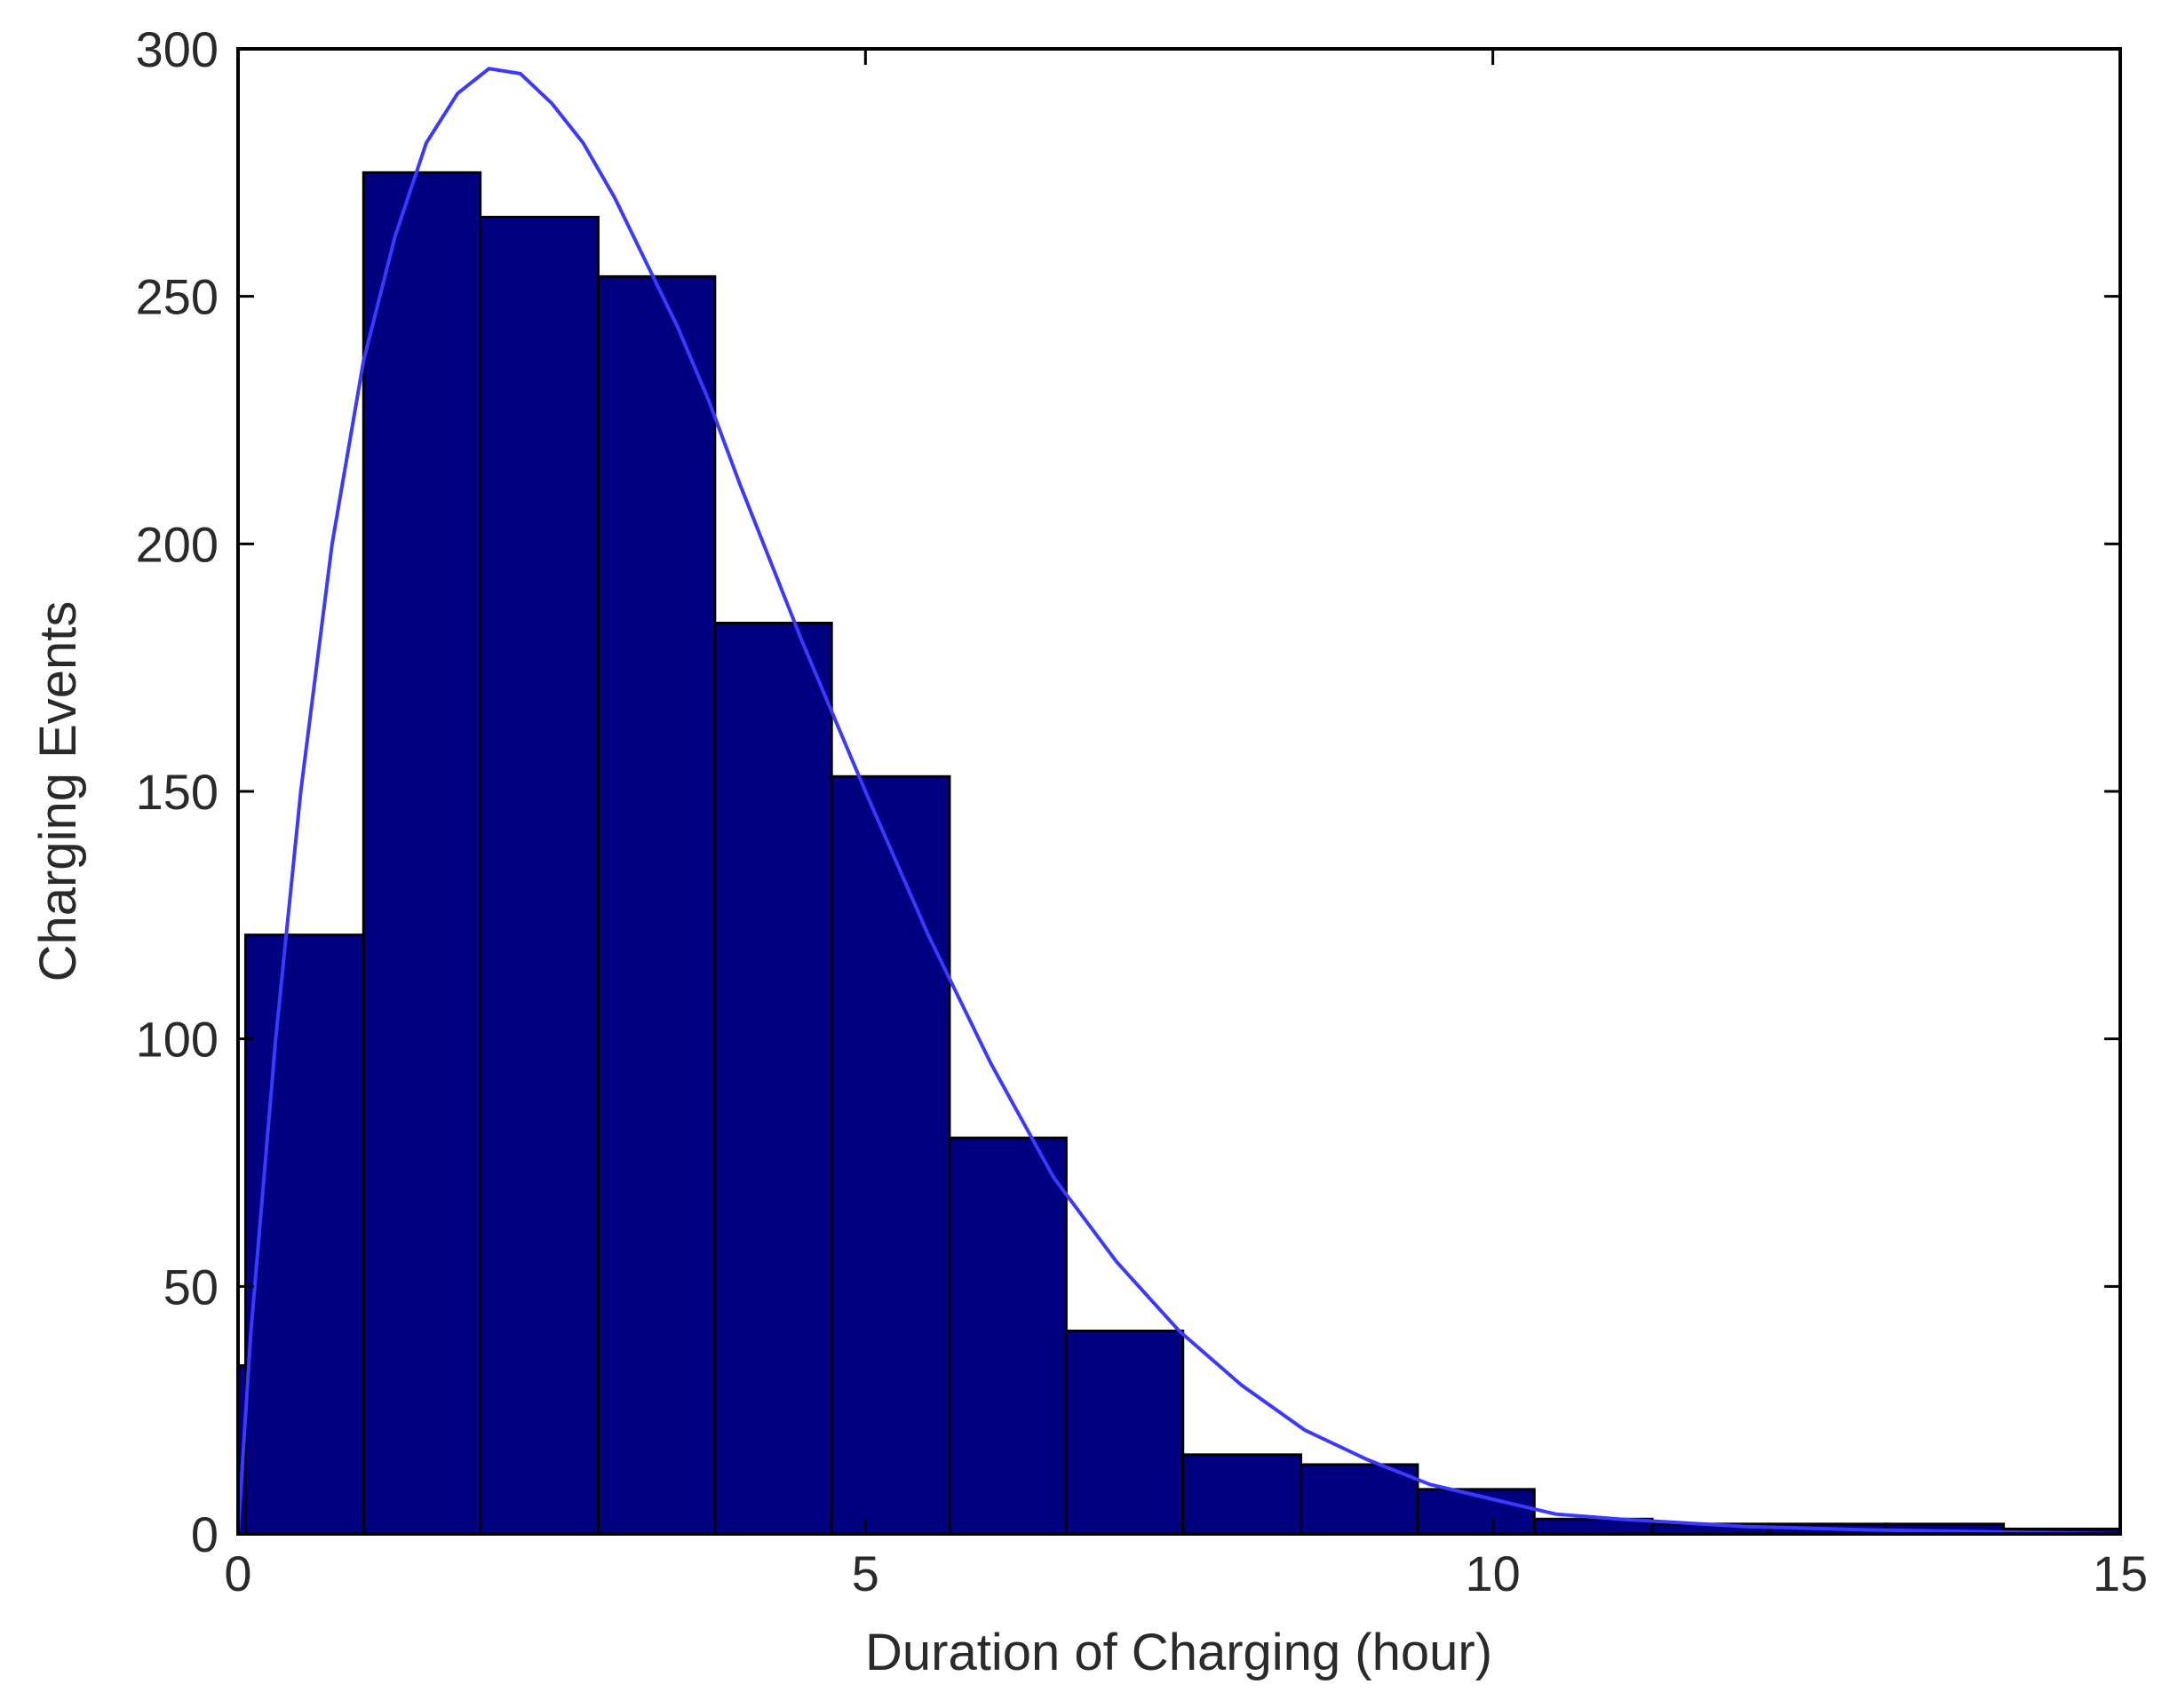 The height and width of the screenshot is (1708, 2170). Describe the element at coordinates (2120, 1573) in the screenshot. I see `x-tick-label: 15` at that location.